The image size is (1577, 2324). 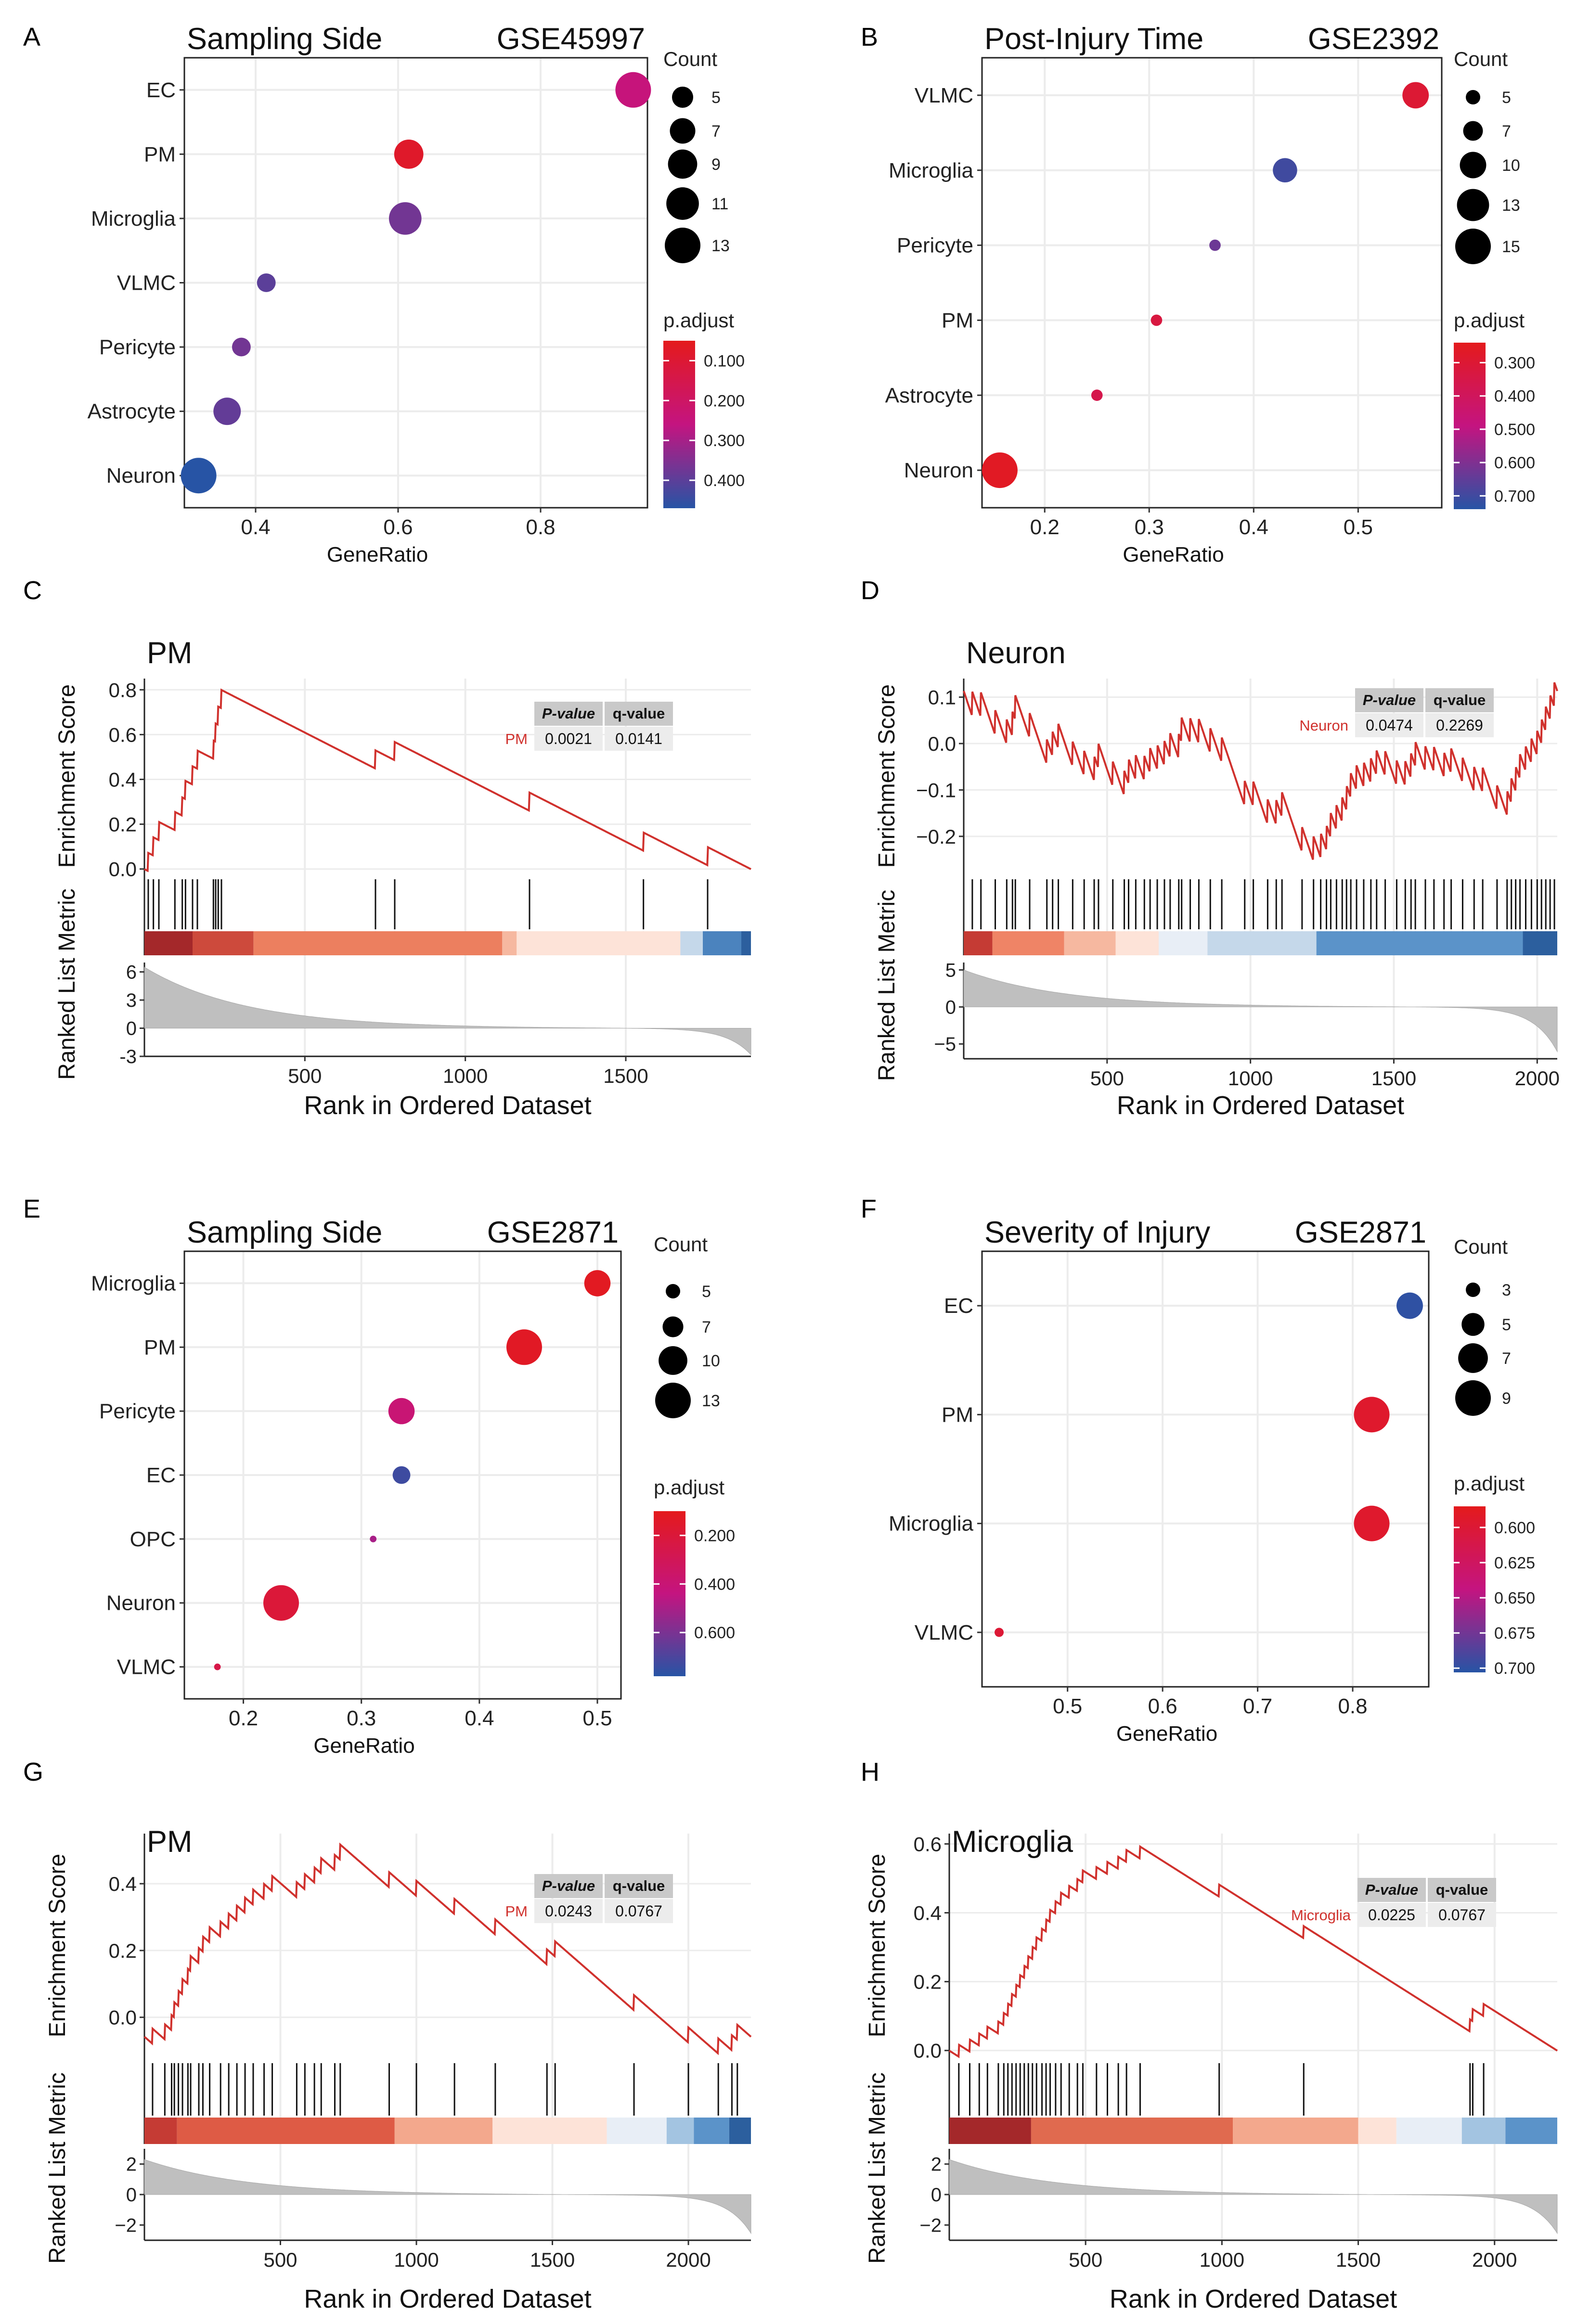 What do you see at coordinates (363, 1746) in the screenshot?
I see `x-axis-label: GeneRatio` at bounding box center [363, 1746].